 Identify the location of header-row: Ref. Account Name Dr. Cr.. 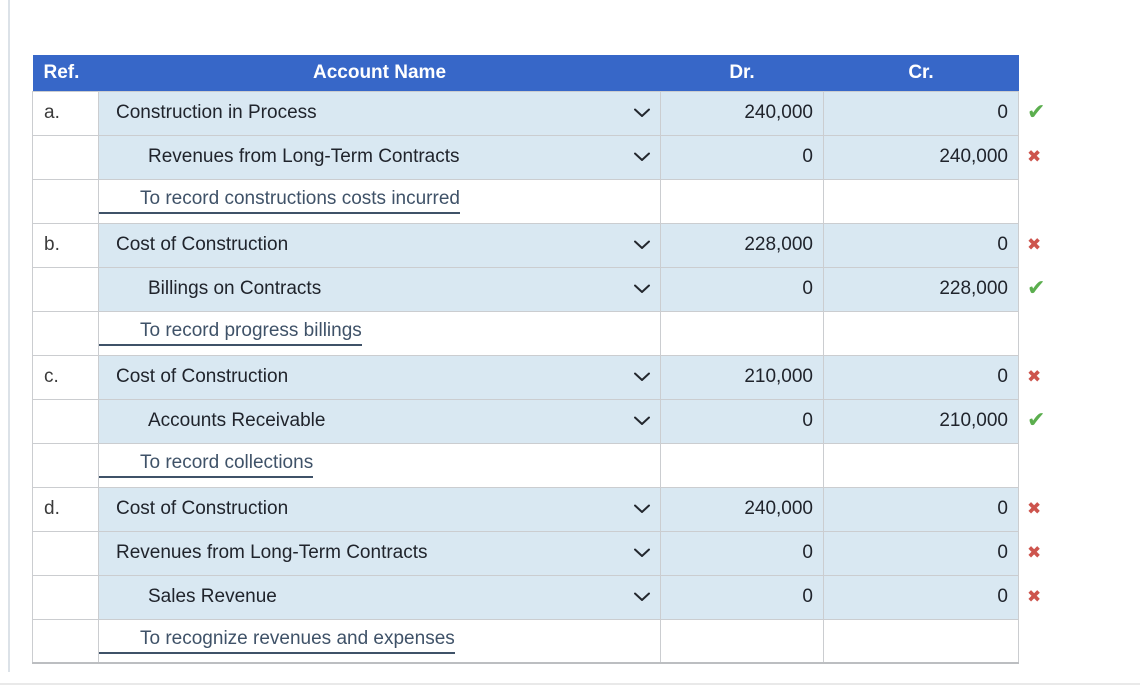
(546, 73).